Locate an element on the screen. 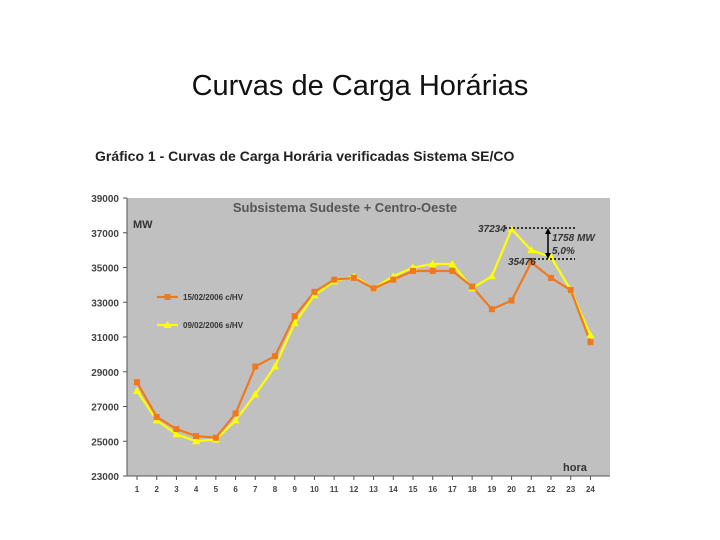 The height and width of the screenshot is (540, 720). annotation-percent: 5,0% is located at coordinates (563, 251).